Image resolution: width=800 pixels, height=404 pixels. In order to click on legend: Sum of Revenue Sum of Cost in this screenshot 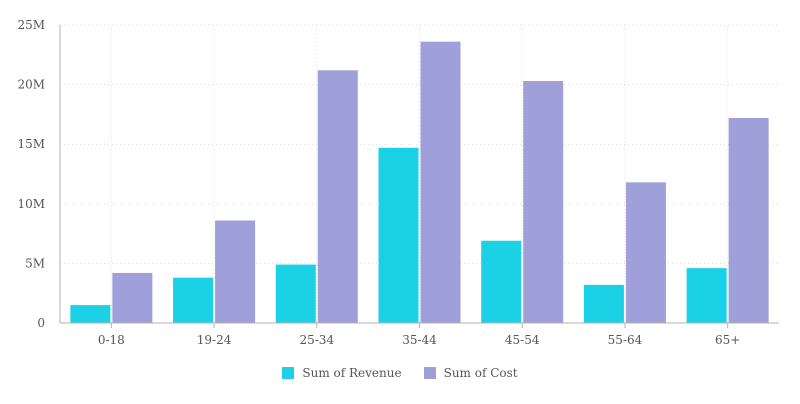, I will do `click(400, 373)`.